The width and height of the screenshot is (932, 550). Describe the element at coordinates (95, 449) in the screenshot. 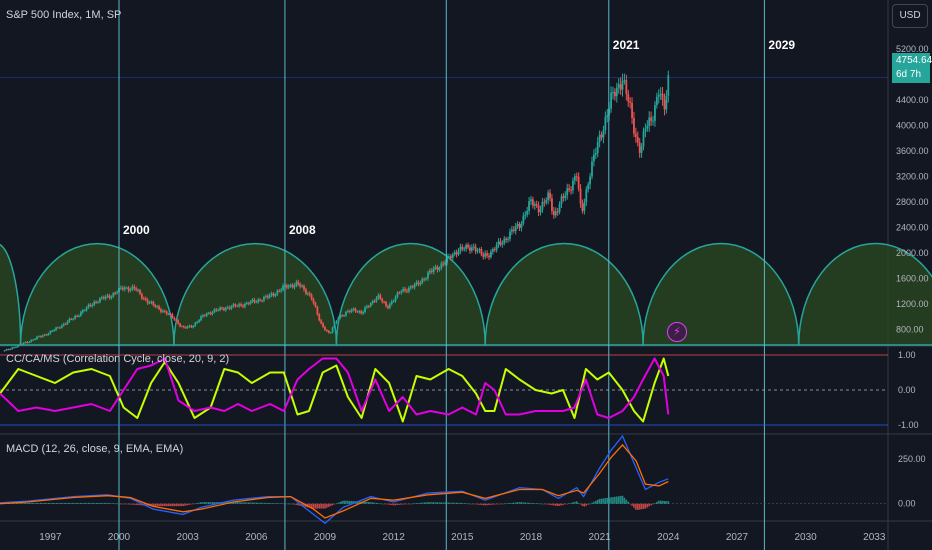

I see `macd-indicator-title: MACD (12, 26, close, 9, EMA, EMA)` at that location.